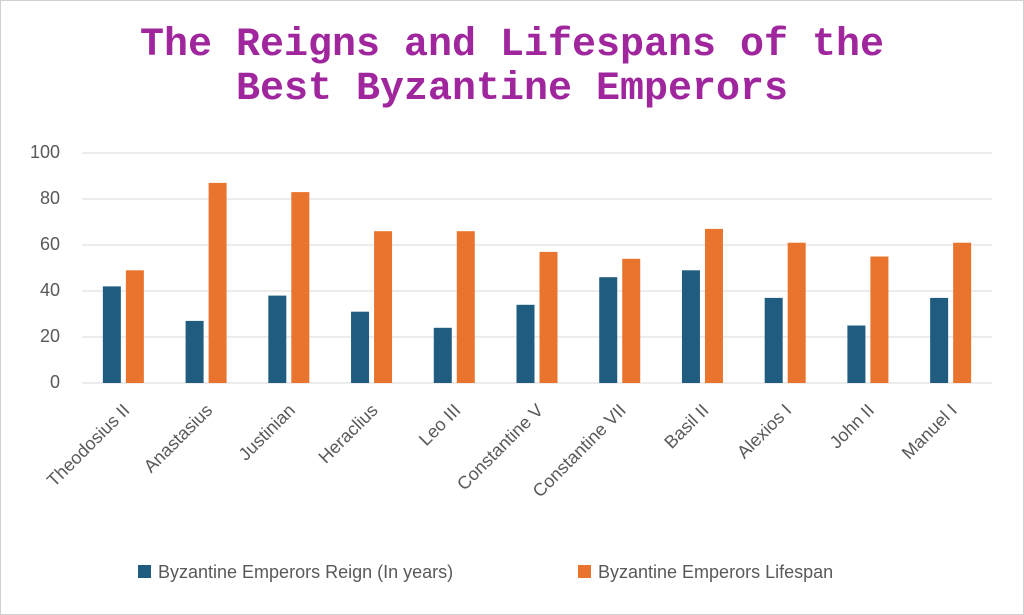  Describe the element at coordinates (305, 572) in the screenshot. I see `legend-label: Byzantine Emperors Reign (In years)` at that location.